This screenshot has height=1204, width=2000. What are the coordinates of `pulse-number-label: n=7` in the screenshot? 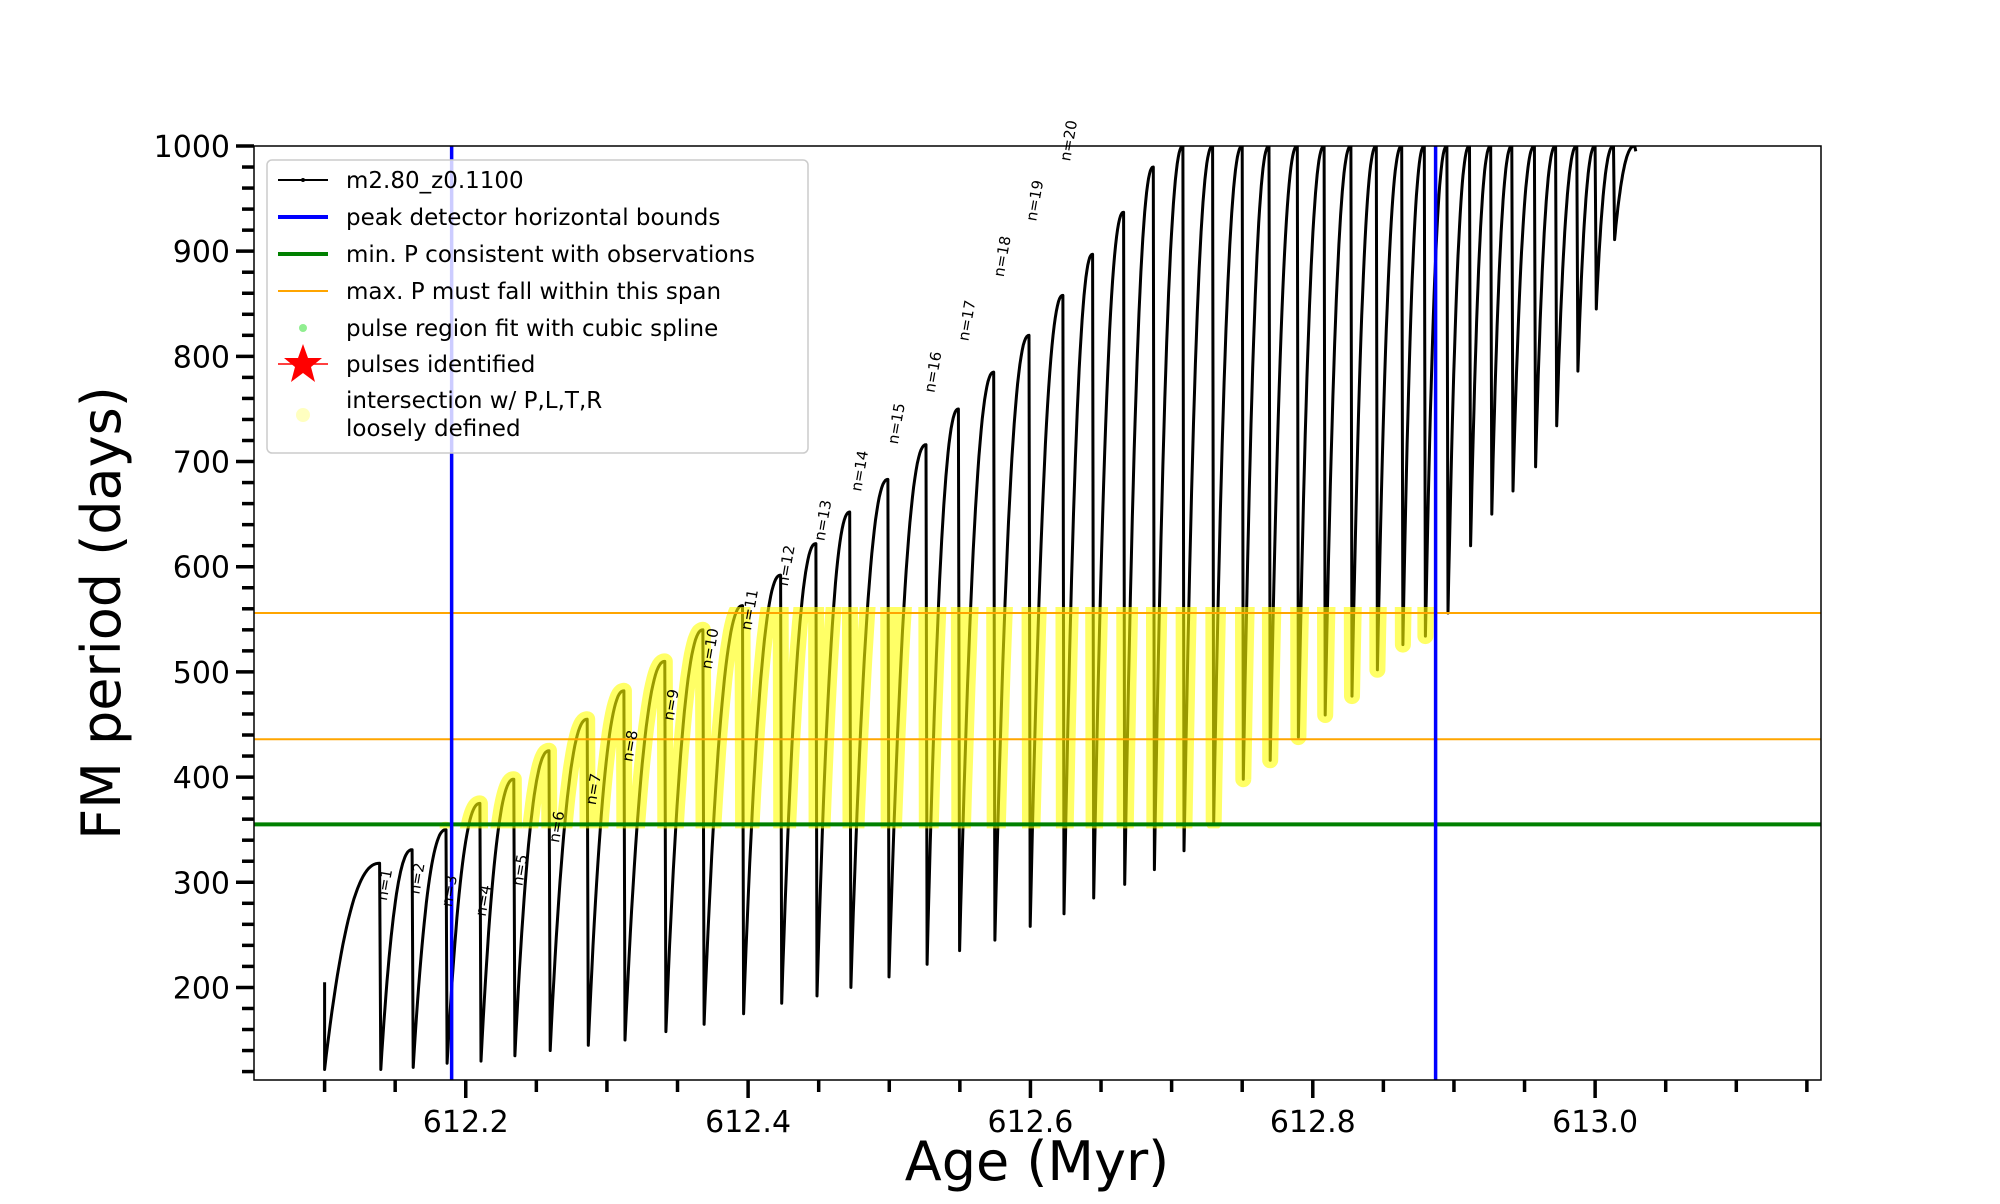 It's located at (593, 789).